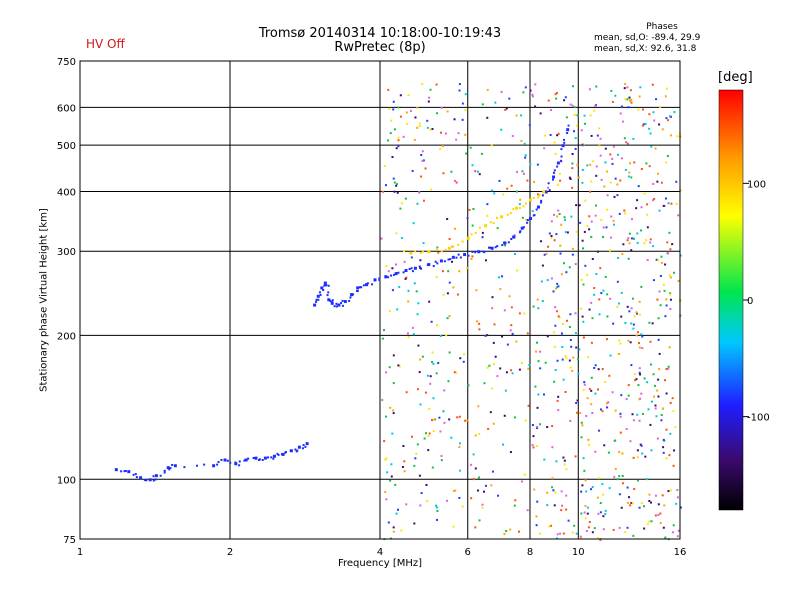 The image size is (800, 600). Describe the element at coordinates (380, 47) in the screenshot. I see `chart-subtitle: RwPretec (8p)` at that location.